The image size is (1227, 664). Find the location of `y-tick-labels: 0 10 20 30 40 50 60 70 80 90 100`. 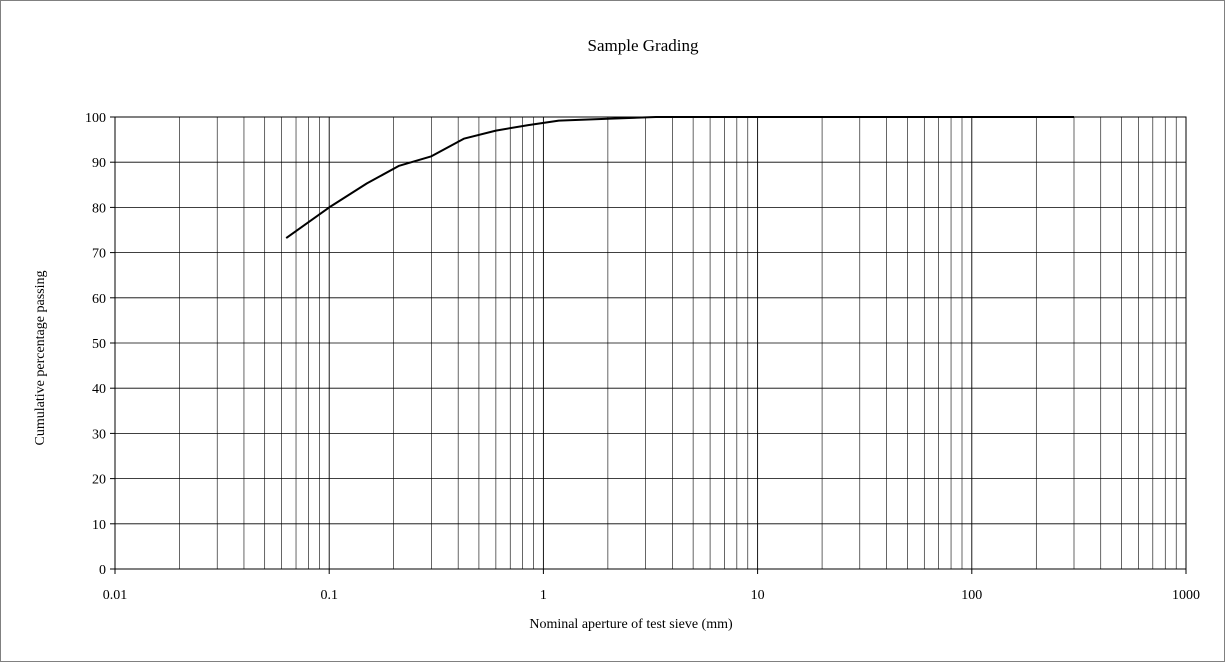

y-tick-labels: 0 10 20 30 40 50 60 70 80 90 100 is located at coordinates (95, 344).